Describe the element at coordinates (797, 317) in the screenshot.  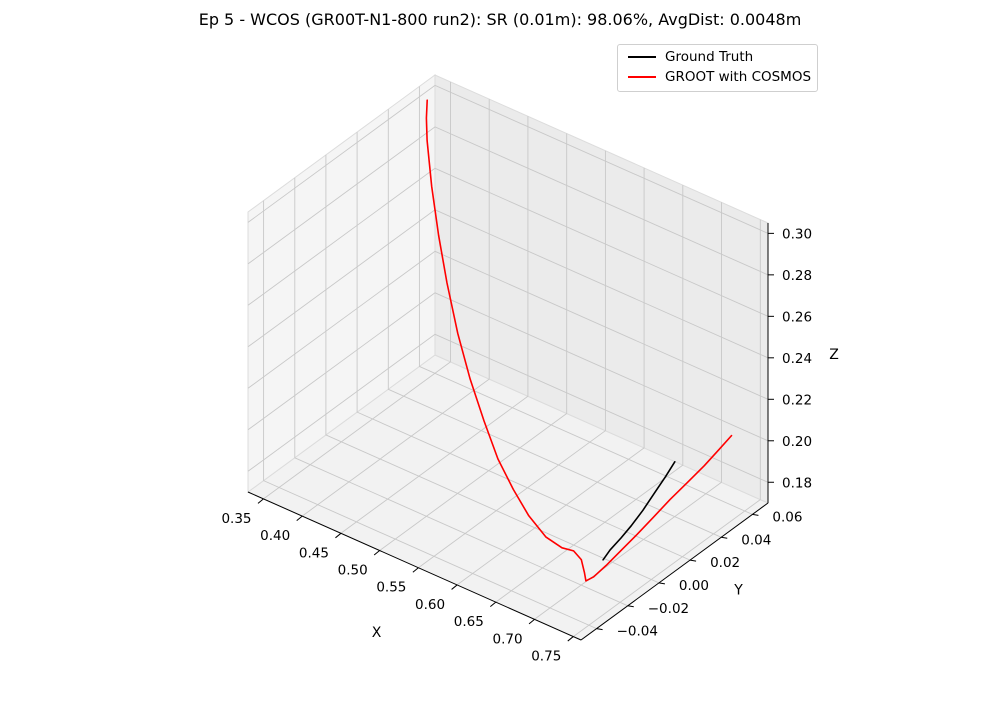
I see `z-tick-label: 0.26` at that location.